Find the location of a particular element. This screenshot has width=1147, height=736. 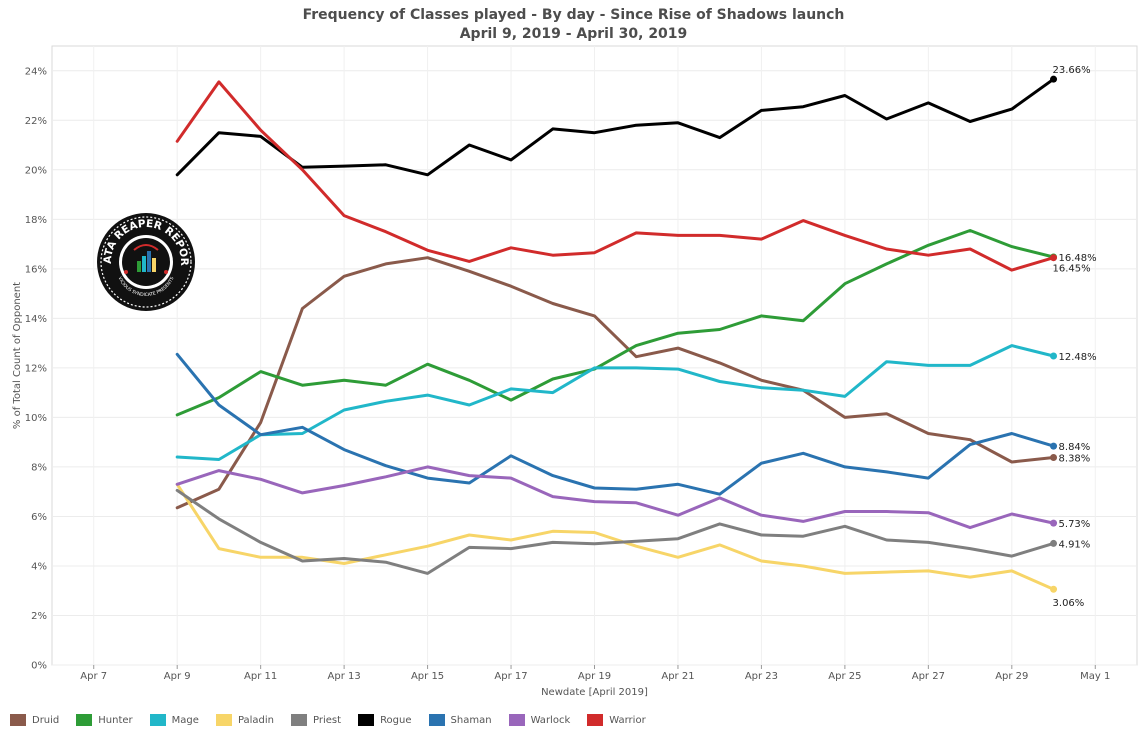

y-tick-label: 20% is located at coordinates (36, 170).